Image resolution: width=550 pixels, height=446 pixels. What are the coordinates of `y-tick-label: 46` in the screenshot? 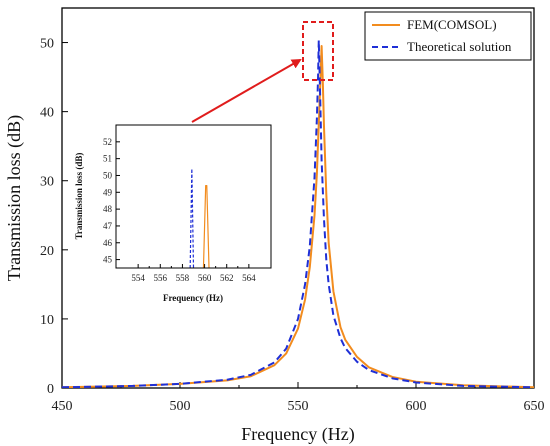 It's located at (108, 243).